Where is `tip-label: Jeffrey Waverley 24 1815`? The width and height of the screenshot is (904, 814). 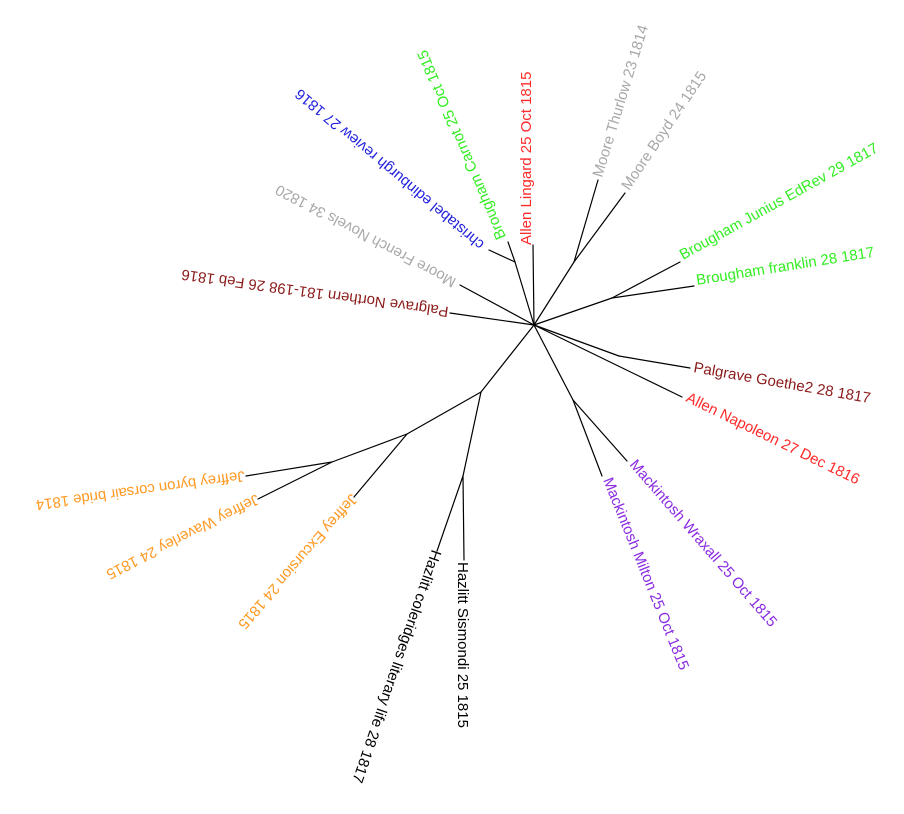 tip-label: Jeffrey Waverley 24 1815 is located at coordinates (182, 536).